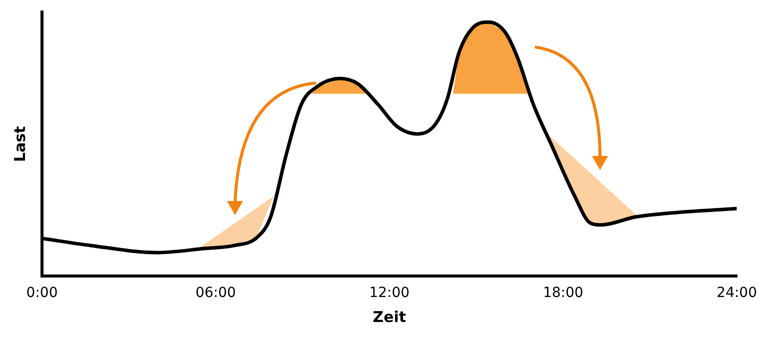  What do you see at coordinates (389, 317) in the screenshot?
I see `x-axis-title: Zeit` at bounding box center [389, 317].